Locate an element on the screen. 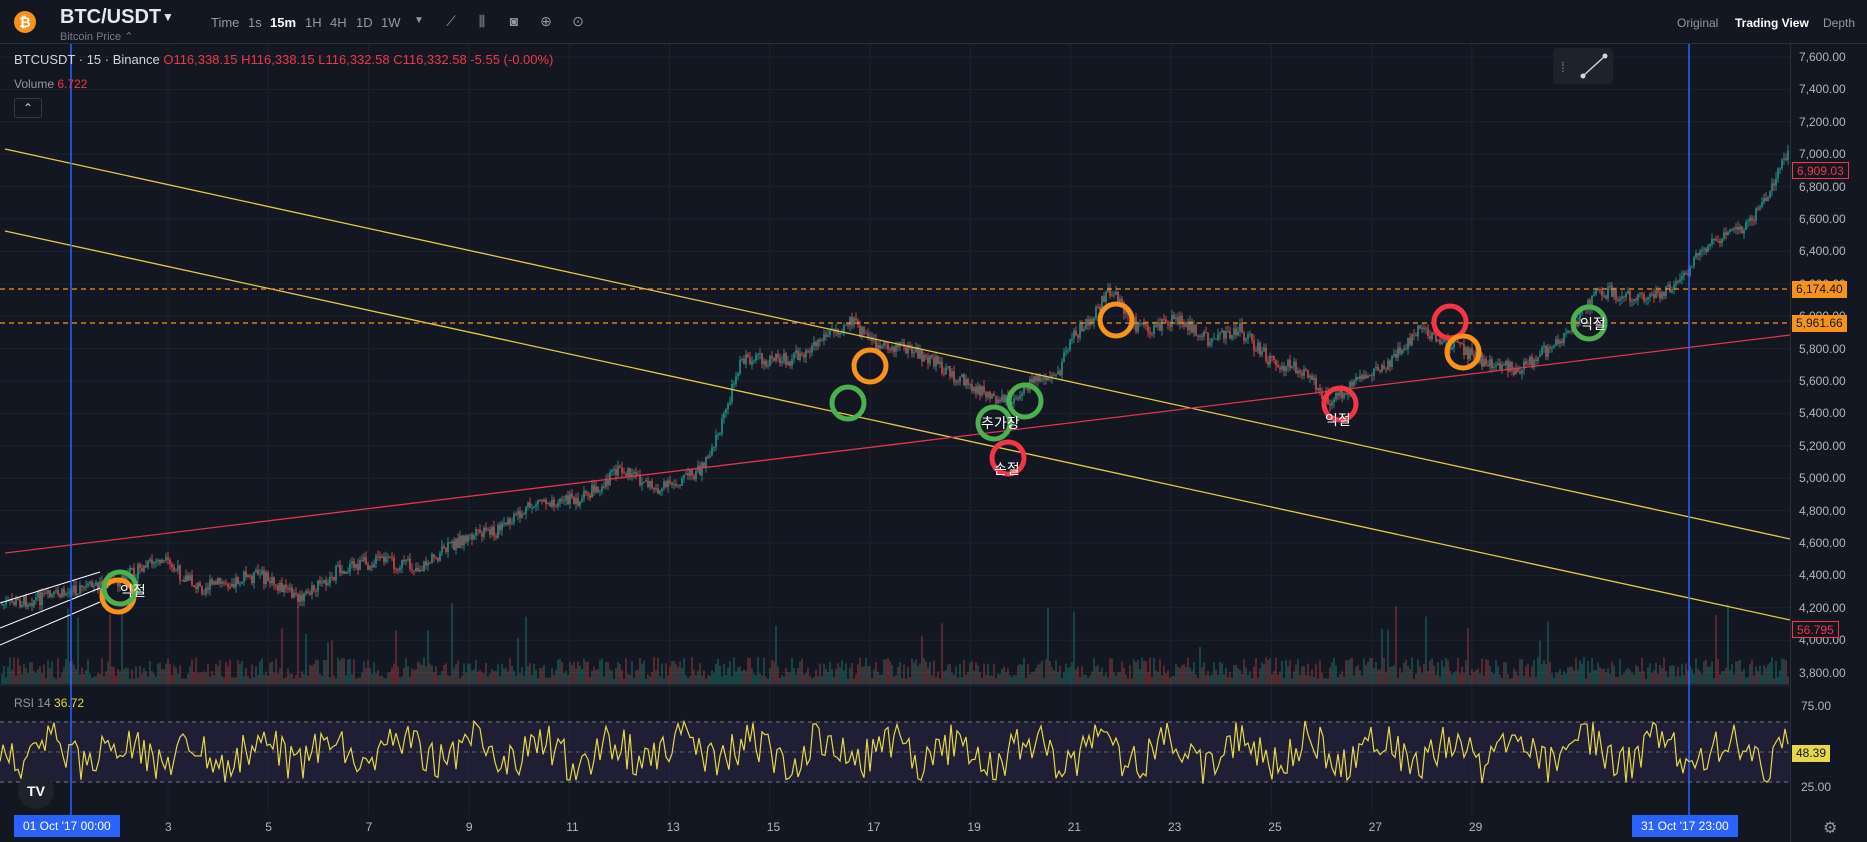 The image size is (1867, 842). view-trading-view: Trading View is located at coordinates (1772, 23).